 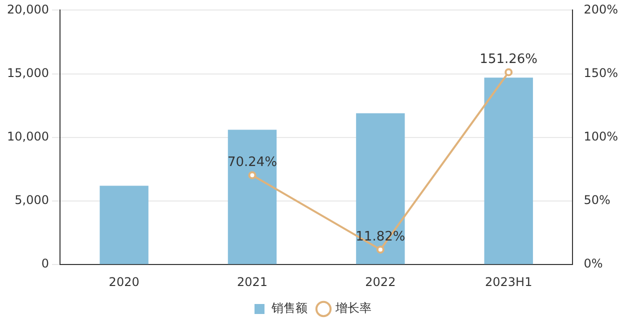 I want to click on y-tick-label: 0, so click(x=45, y=263).